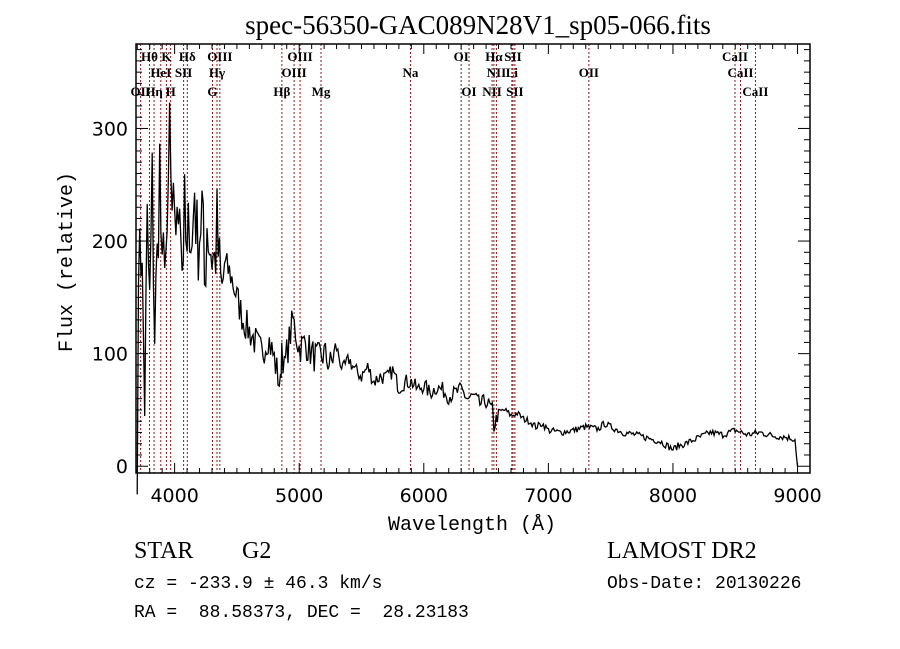 The image size is (900, 649). What do you see at coordinates (478, 25) in the screenshot?
I see `chart-title: spec-56350-GAC089N28V1_sp05-066.fits` at bounding box center [478, 25].